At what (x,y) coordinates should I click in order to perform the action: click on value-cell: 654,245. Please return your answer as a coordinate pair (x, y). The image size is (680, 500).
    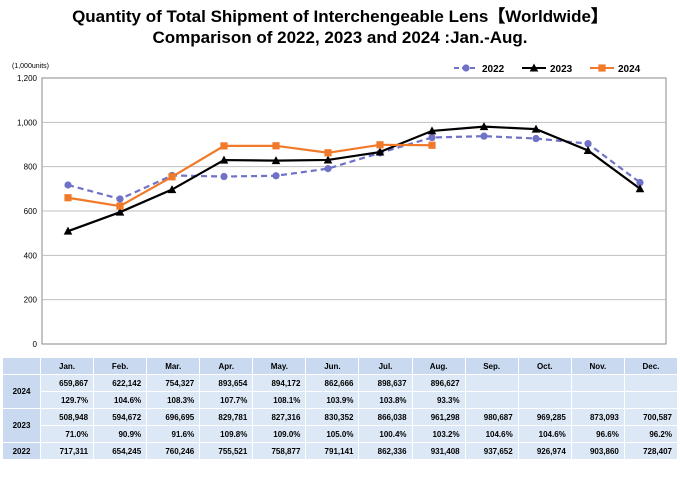
    Looking at the image, I should click on (120, 451).